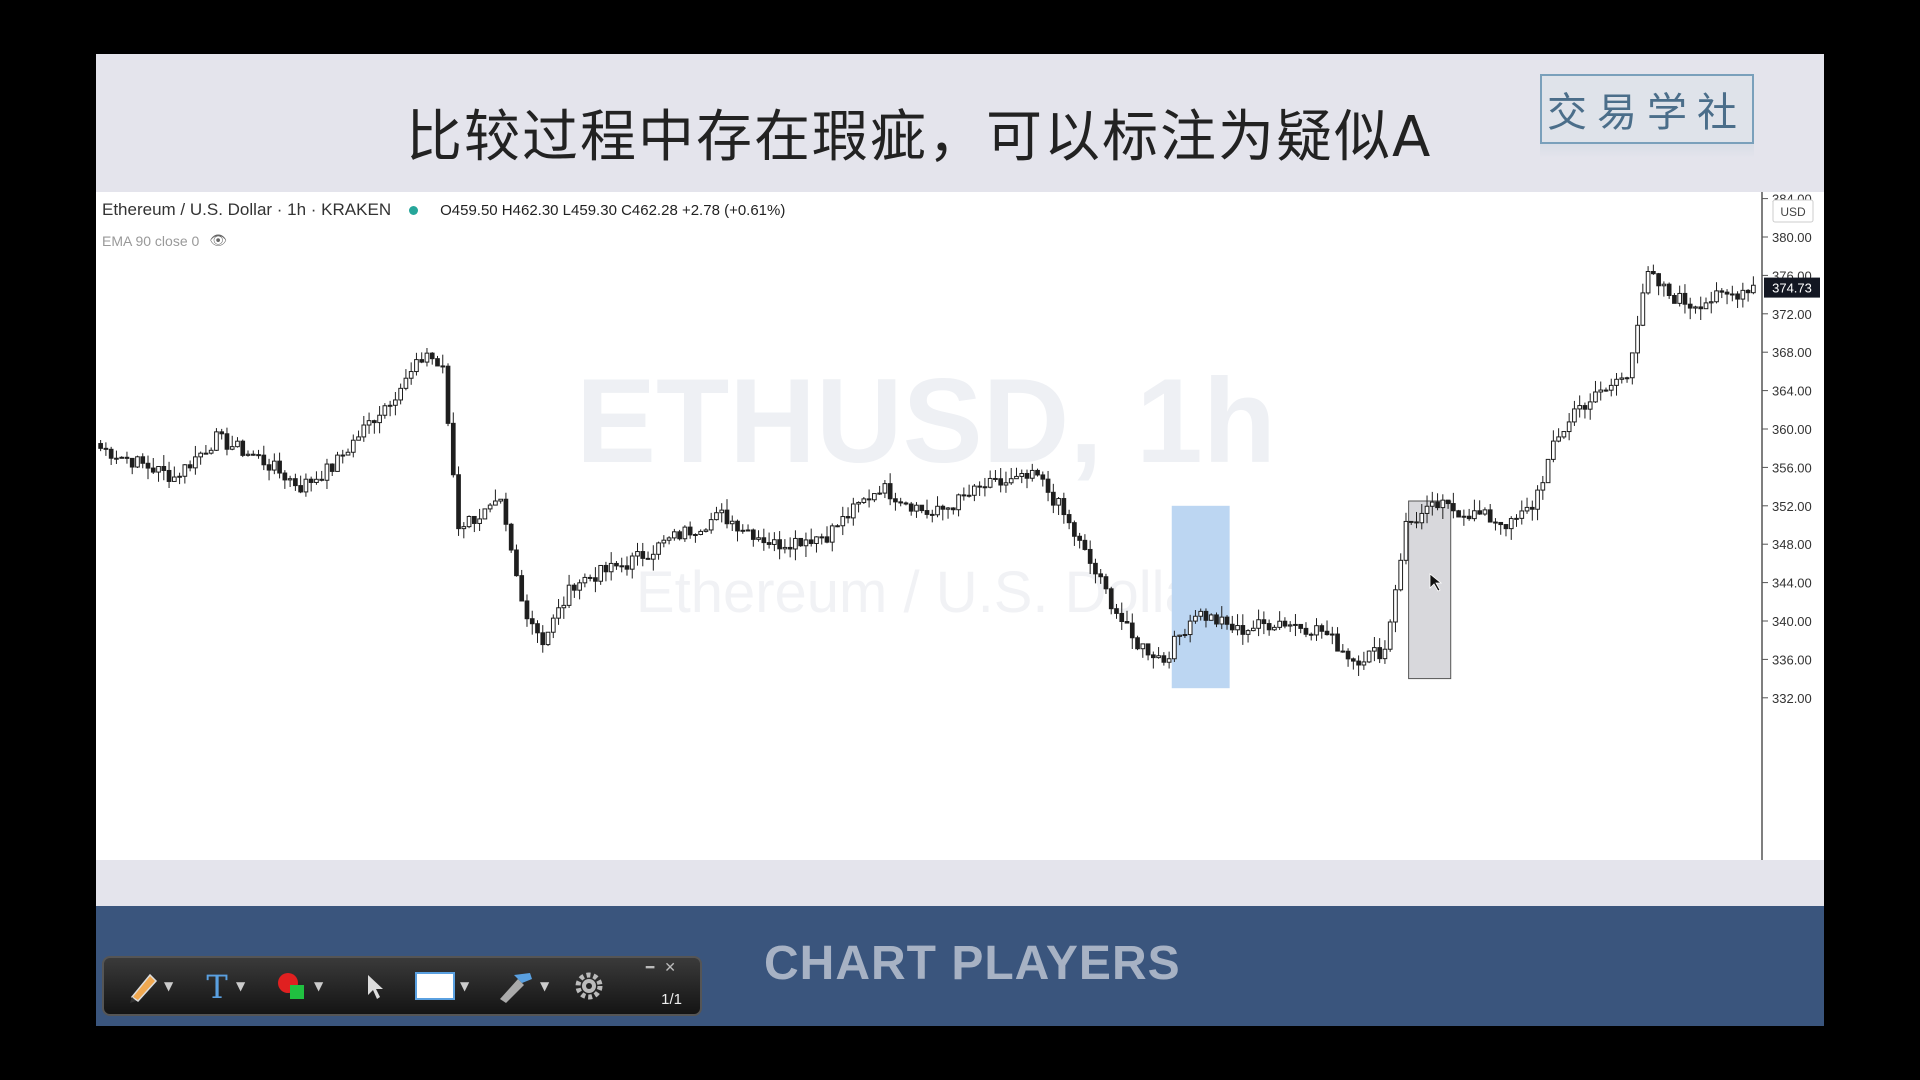 This screenshot has height=1080, width=1920. I want to click on currency-box, so click(1793, 211).